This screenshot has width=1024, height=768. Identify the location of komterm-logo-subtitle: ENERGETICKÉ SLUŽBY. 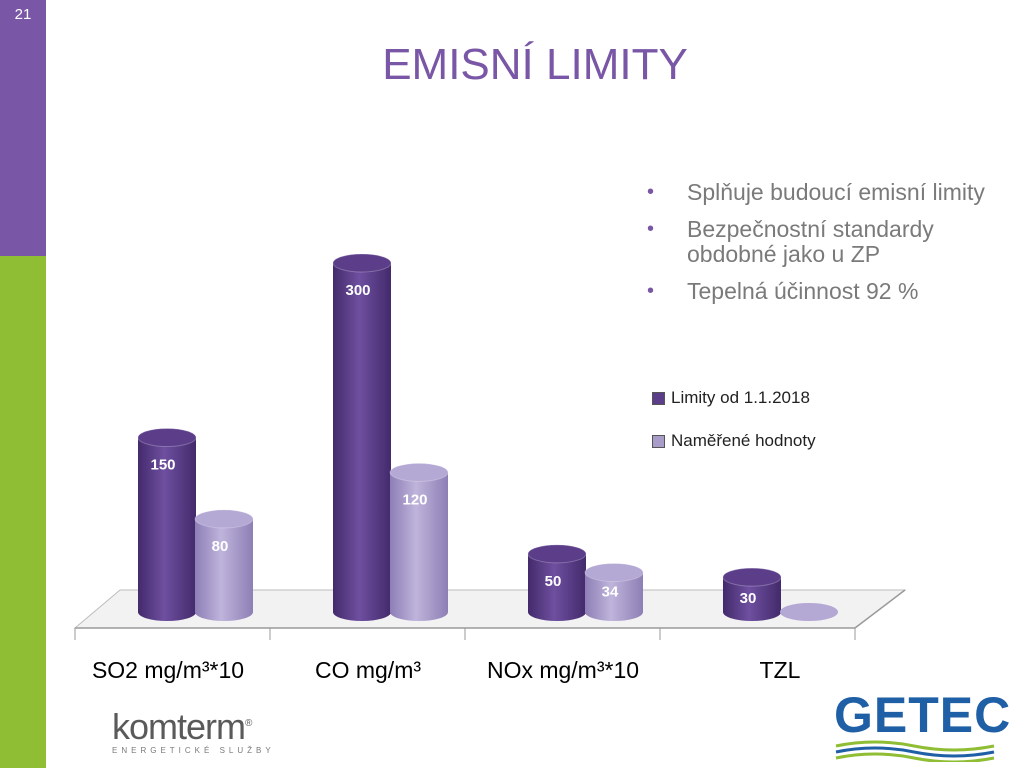
(193, 750).